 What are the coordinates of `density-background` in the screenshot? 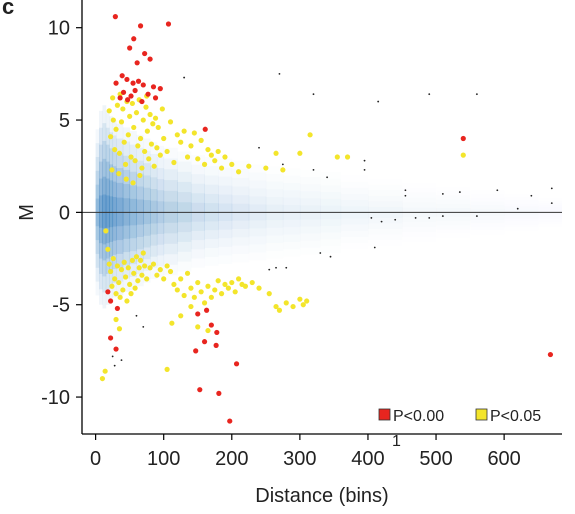 It's located at (172, 207).